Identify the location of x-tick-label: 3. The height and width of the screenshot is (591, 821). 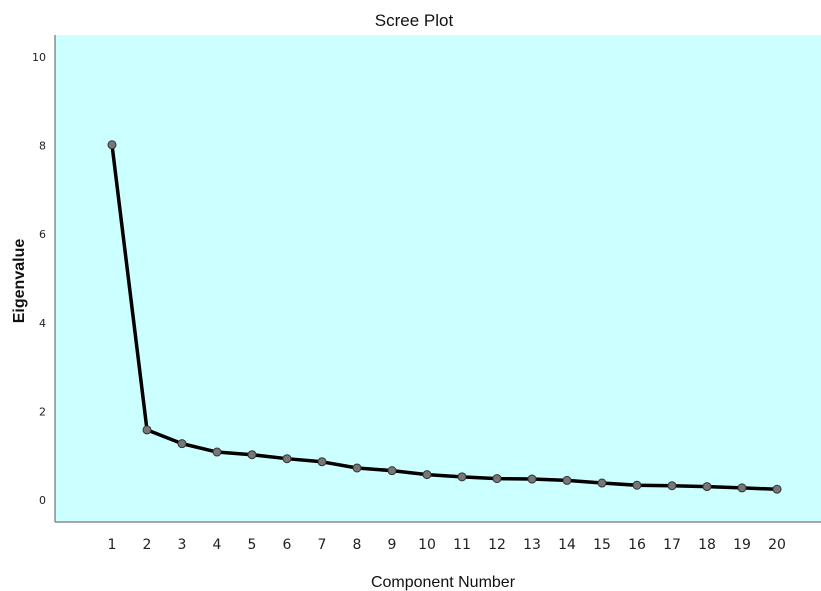
(182, 545).